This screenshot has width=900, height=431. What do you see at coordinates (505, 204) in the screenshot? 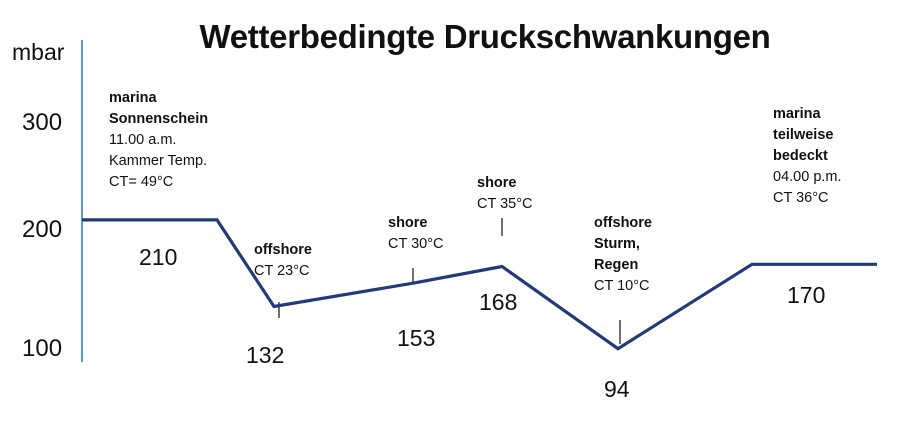
I see `annotation-line: CT 35°C` at bounding box center [505, 204].